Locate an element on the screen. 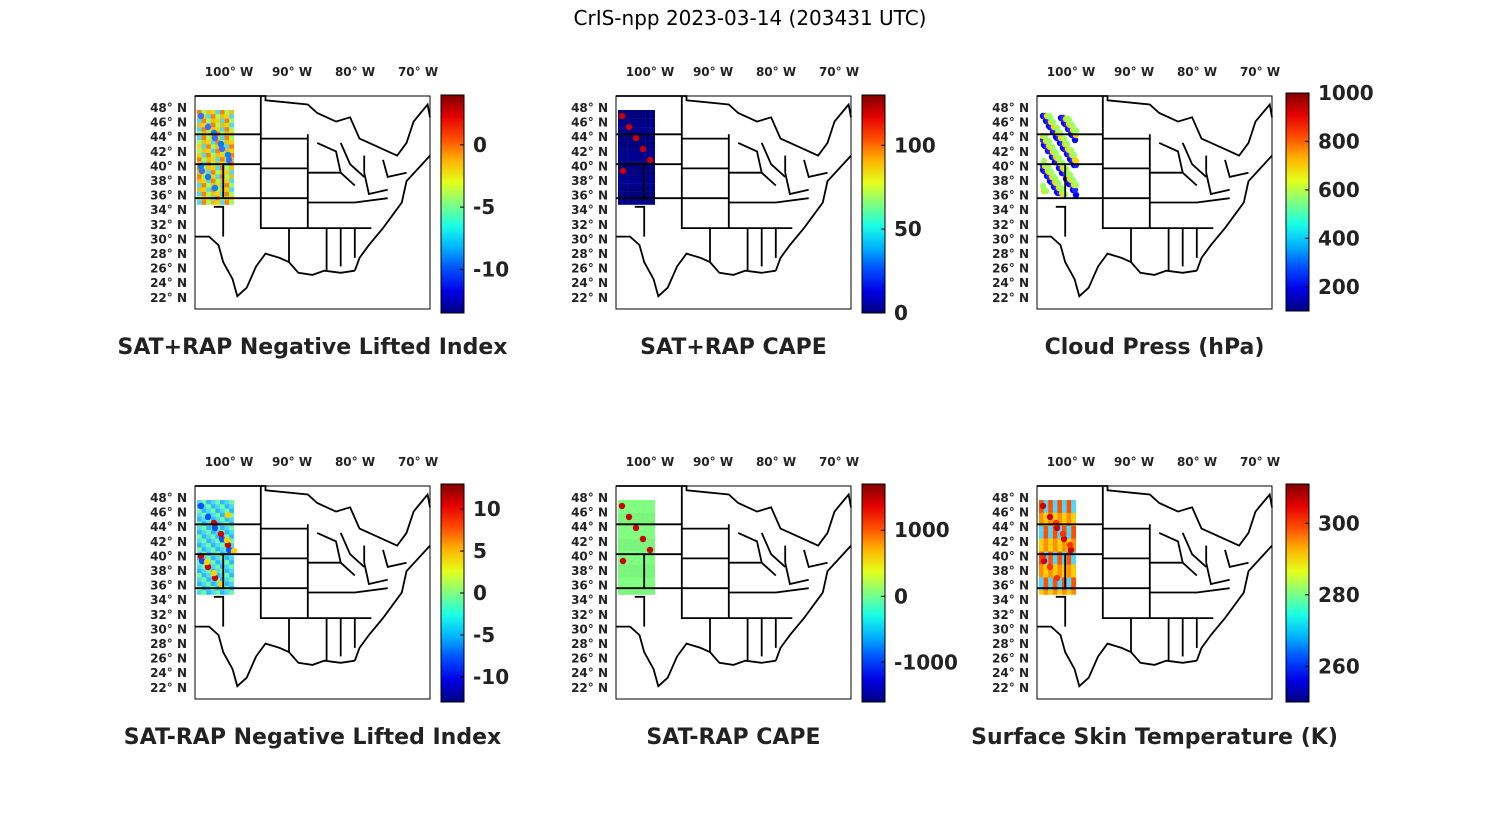  colorbar-tick-label: 5 is located at coordinates (480, 551).